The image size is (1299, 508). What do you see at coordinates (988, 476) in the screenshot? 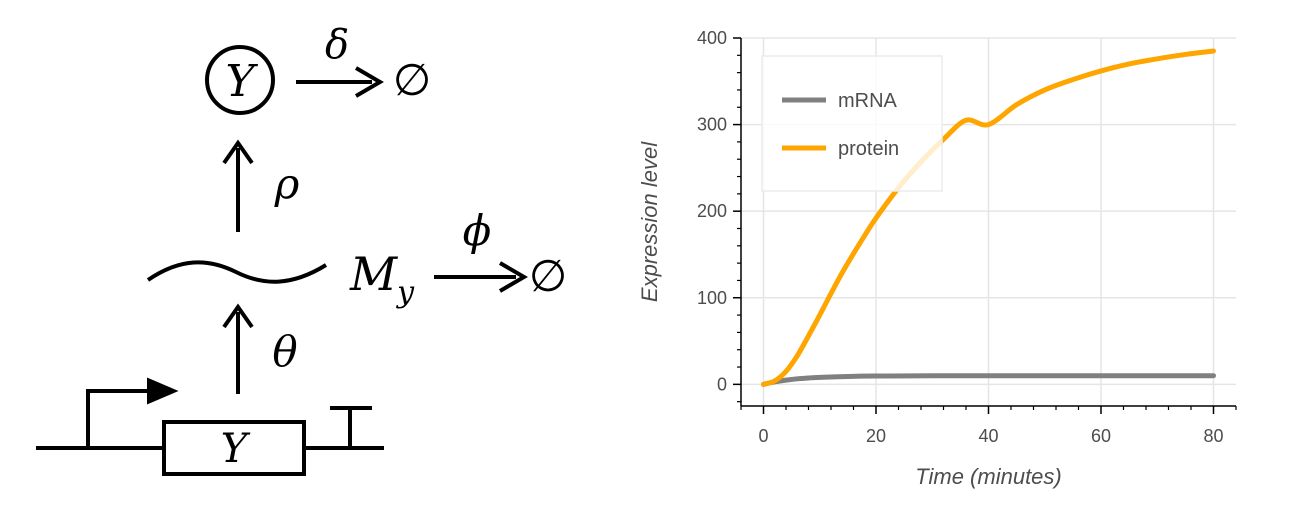
I see `x-axis-label: Time (minutes)` at bounding box center [988, 476].